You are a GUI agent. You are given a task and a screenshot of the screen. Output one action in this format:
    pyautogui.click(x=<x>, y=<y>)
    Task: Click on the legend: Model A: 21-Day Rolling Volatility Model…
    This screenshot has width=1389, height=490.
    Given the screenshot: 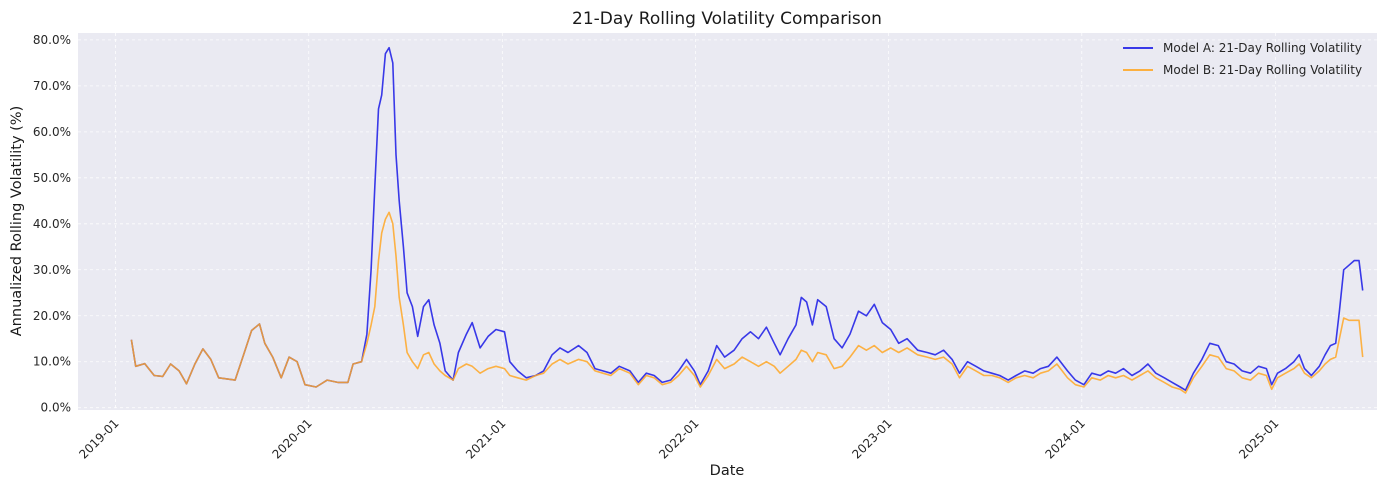 What is the action you would take?
    pyautogui.click(x=1242, y=59)
    